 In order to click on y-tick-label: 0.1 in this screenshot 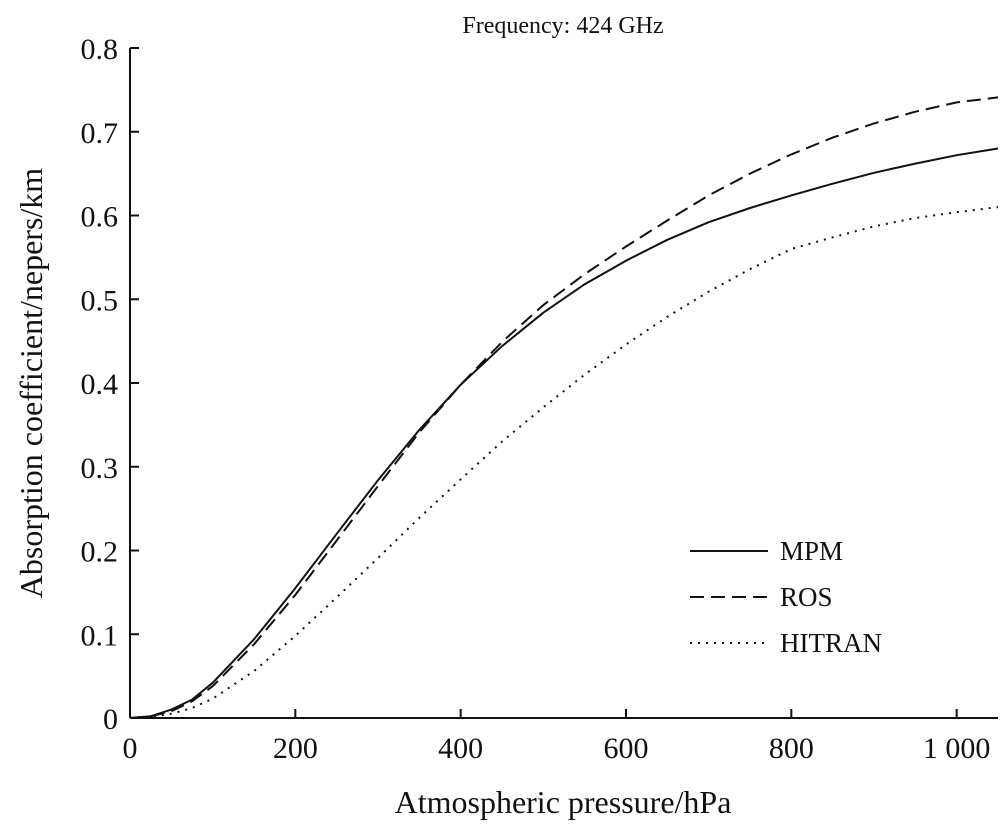, I will do `click(100, 635)`.